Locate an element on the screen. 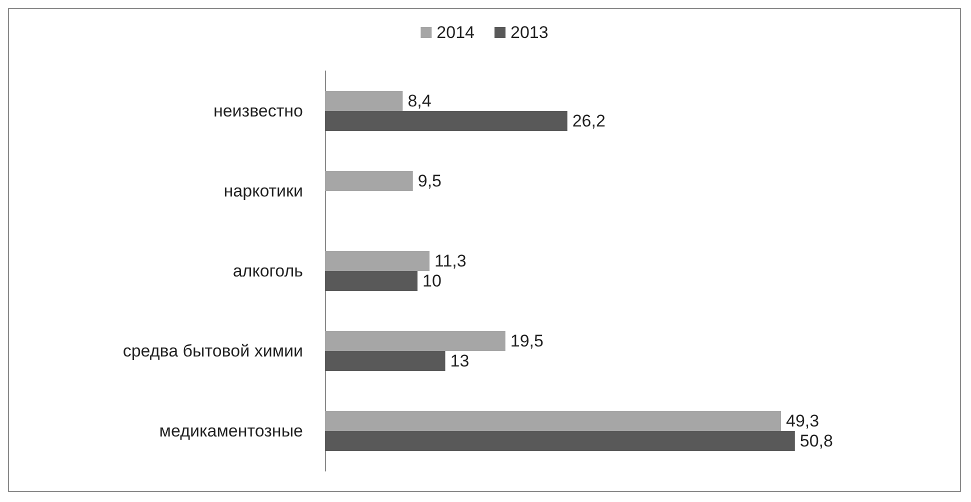  data-label: 11,3 is located at coordinates (450, 261).